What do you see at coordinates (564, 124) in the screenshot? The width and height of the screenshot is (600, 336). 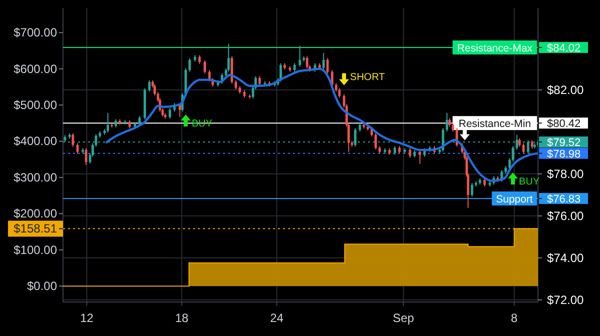 I see `y2-tick-label: $80.42` at bounding box center [564, 124].